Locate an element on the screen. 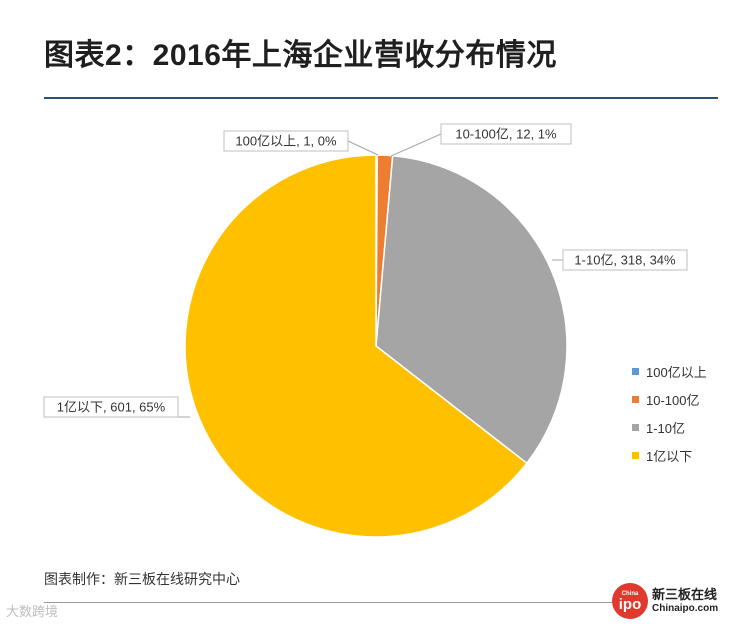 Image resolution: width=747 pixels, height=624 pixels. legend: 100亿以上 10-100亿 1-10亿 1亿以下 is located at coordinates (669, 413).